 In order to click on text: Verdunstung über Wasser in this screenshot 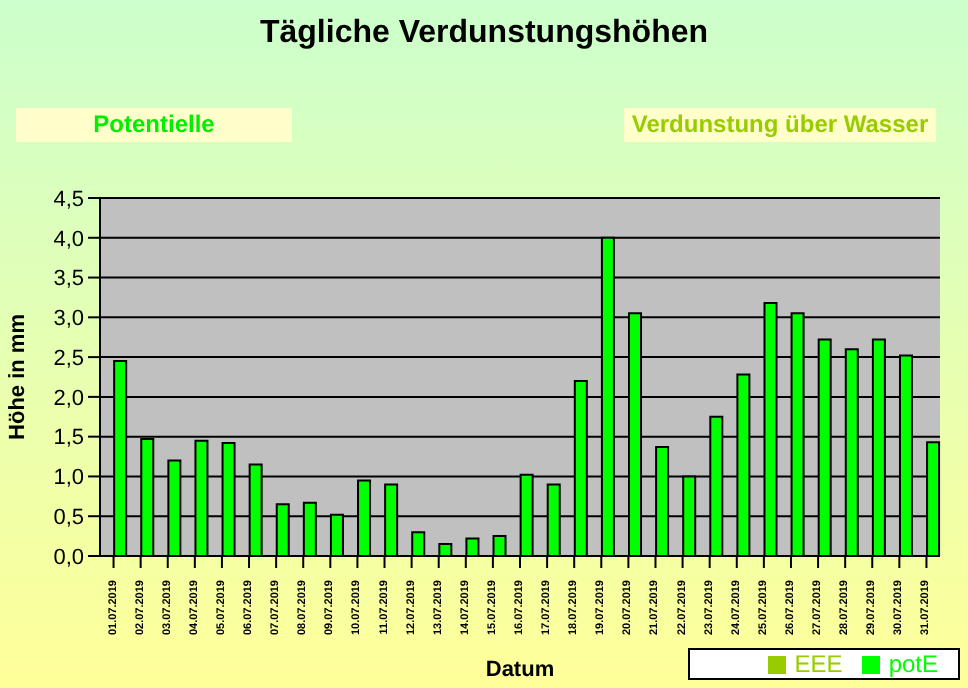, I will do `click(780, 125)`.